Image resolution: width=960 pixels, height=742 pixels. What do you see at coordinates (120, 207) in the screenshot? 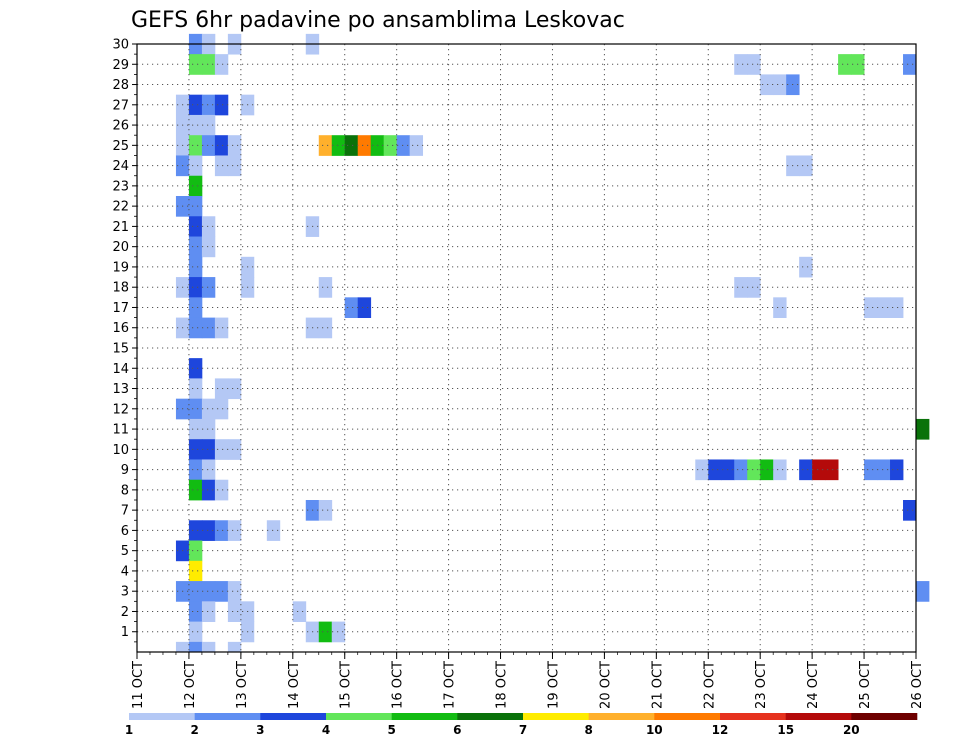
I see `y-tick-label: 22` at bounding box center [120, 207].